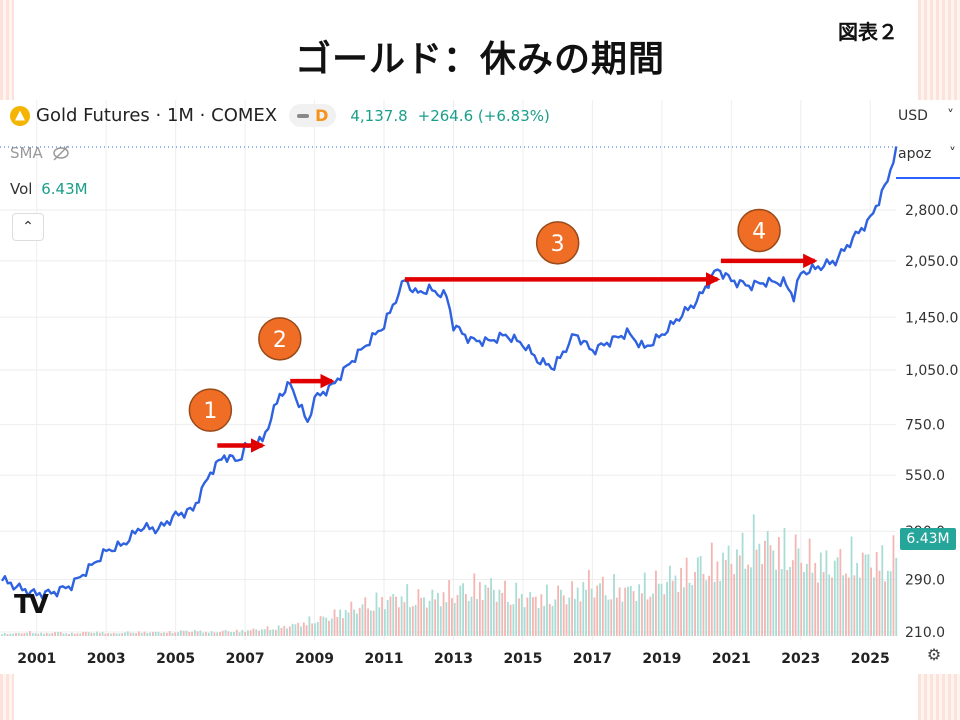 The height and width of the screenshot is (720, 960). I want to click on last-price: 4,137.8, so click(379, 115).